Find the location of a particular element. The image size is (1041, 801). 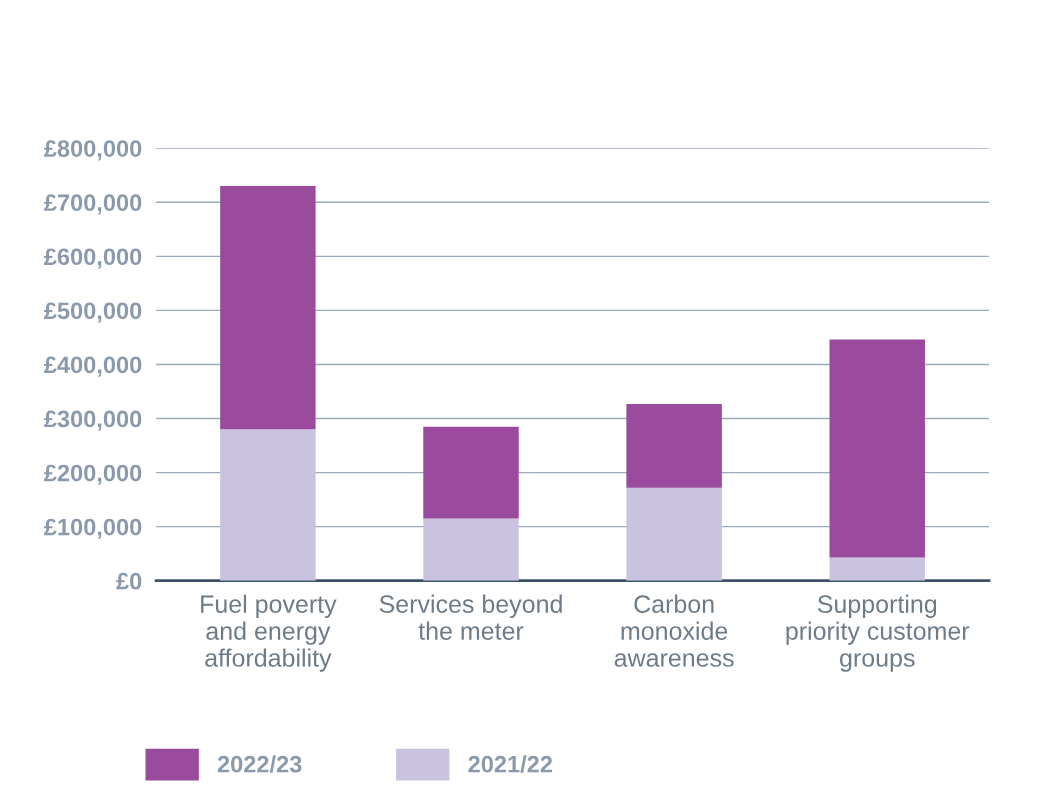

x-tick-label: Supporting priority customer groups is located at coordinates (878, 633).